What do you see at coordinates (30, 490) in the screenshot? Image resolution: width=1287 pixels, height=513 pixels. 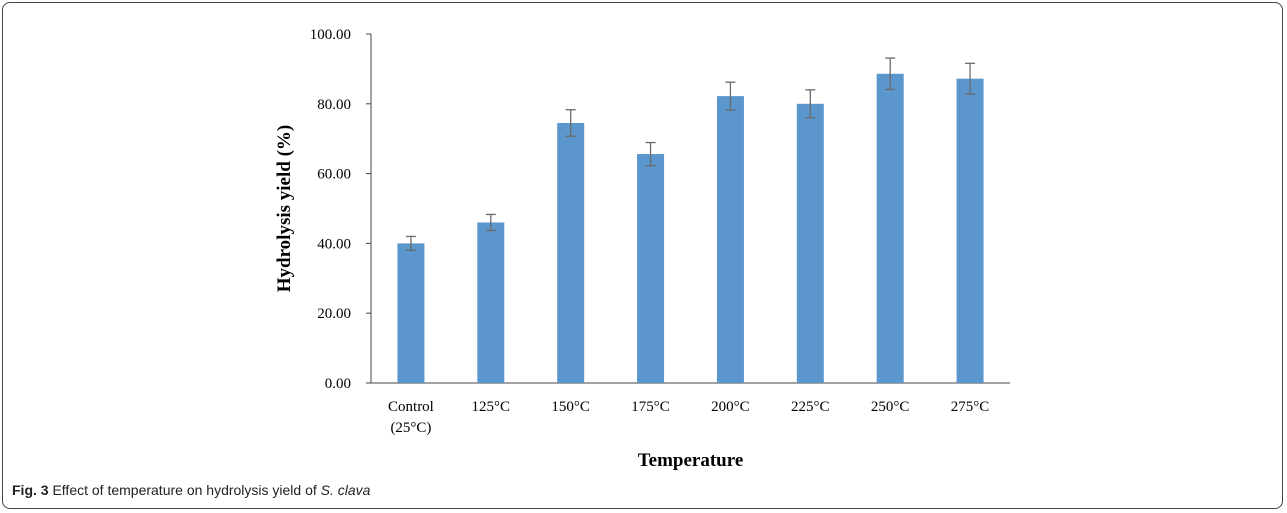 I see `figure-label: Fig. 3` at bounding box center [30, 490].